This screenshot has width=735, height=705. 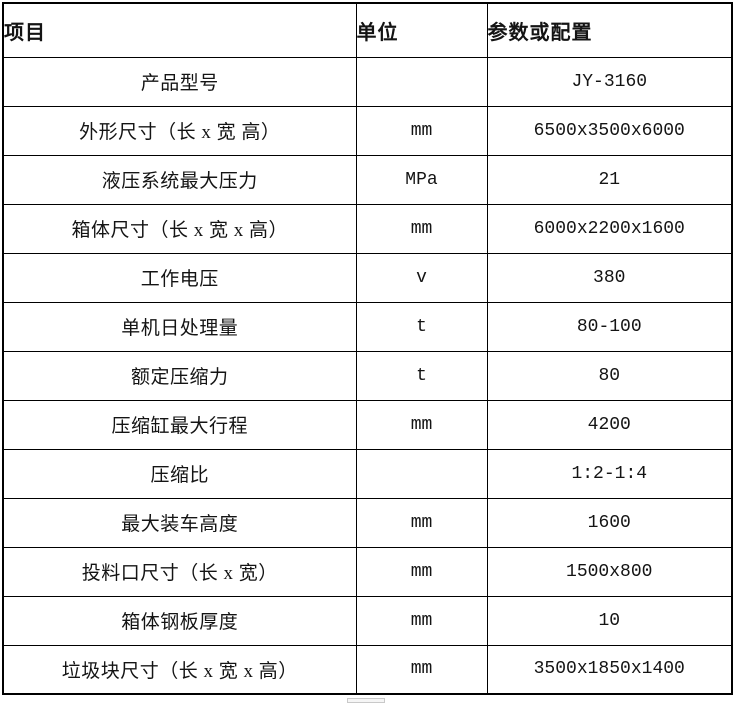 What do you see at coordinates (179, 81) in the screenshot?
I see `cell-item: 产品型号` at bounding box center [179, 81].